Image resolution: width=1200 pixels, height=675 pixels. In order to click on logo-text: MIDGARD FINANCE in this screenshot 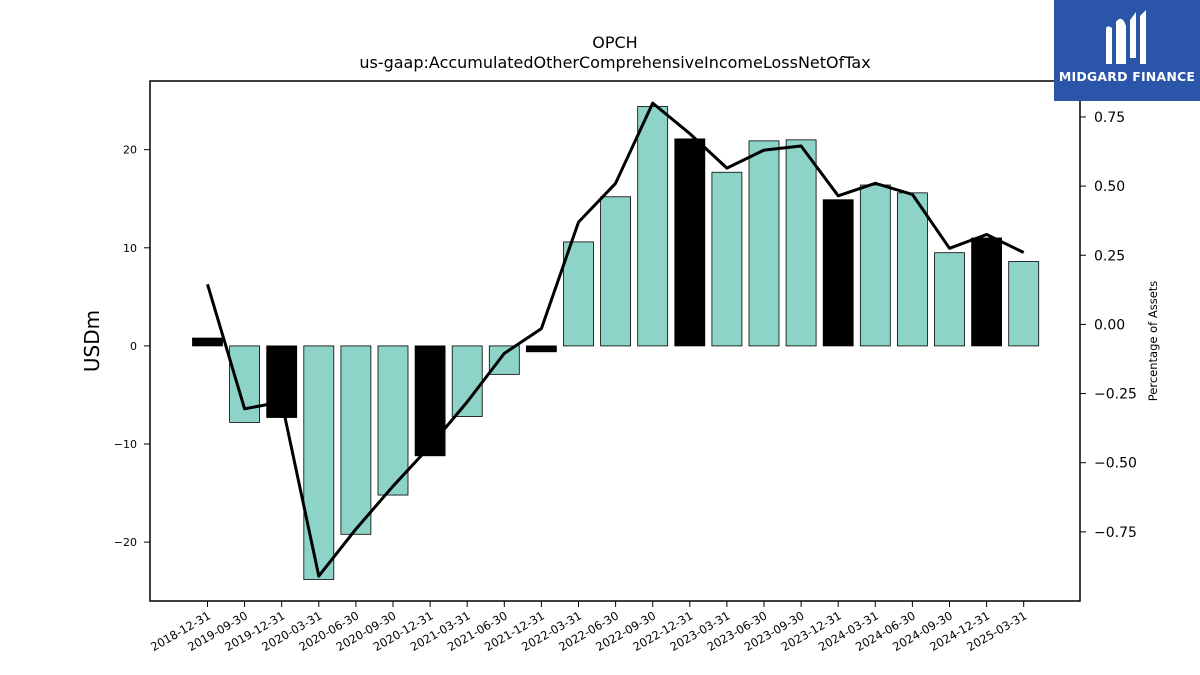, I will do `click(1127, 76)`.